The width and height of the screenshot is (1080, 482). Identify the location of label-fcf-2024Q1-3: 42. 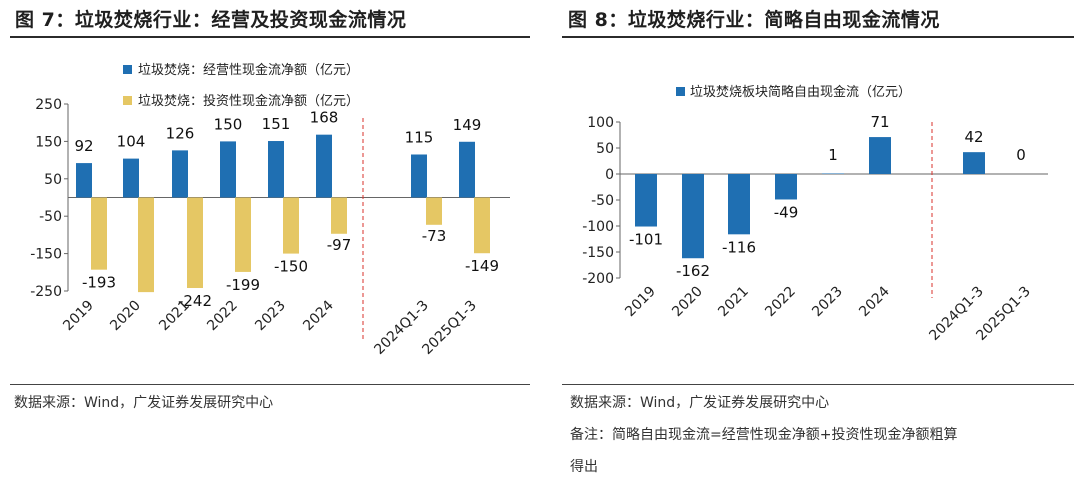
(973, 137).